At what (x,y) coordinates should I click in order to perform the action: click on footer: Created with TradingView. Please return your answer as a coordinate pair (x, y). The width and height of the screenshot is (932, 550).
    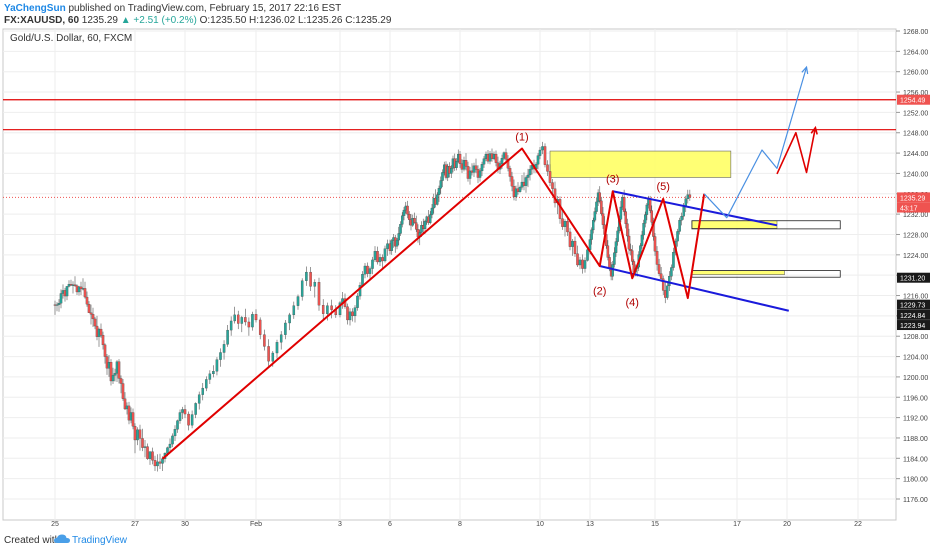
    Looking at the image, I should click on (466, 540).